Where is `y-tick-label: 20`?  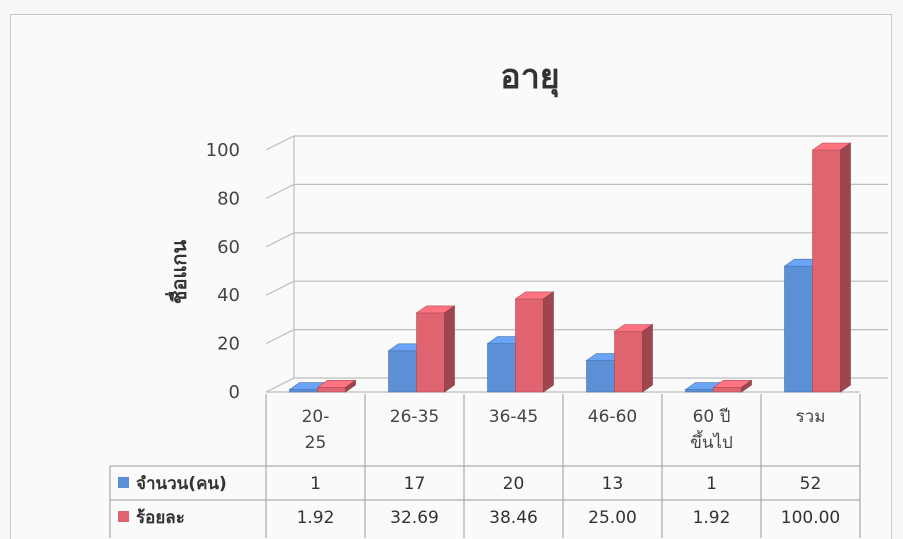 y-tick-label: 20 is located at coordinates (228, 344).